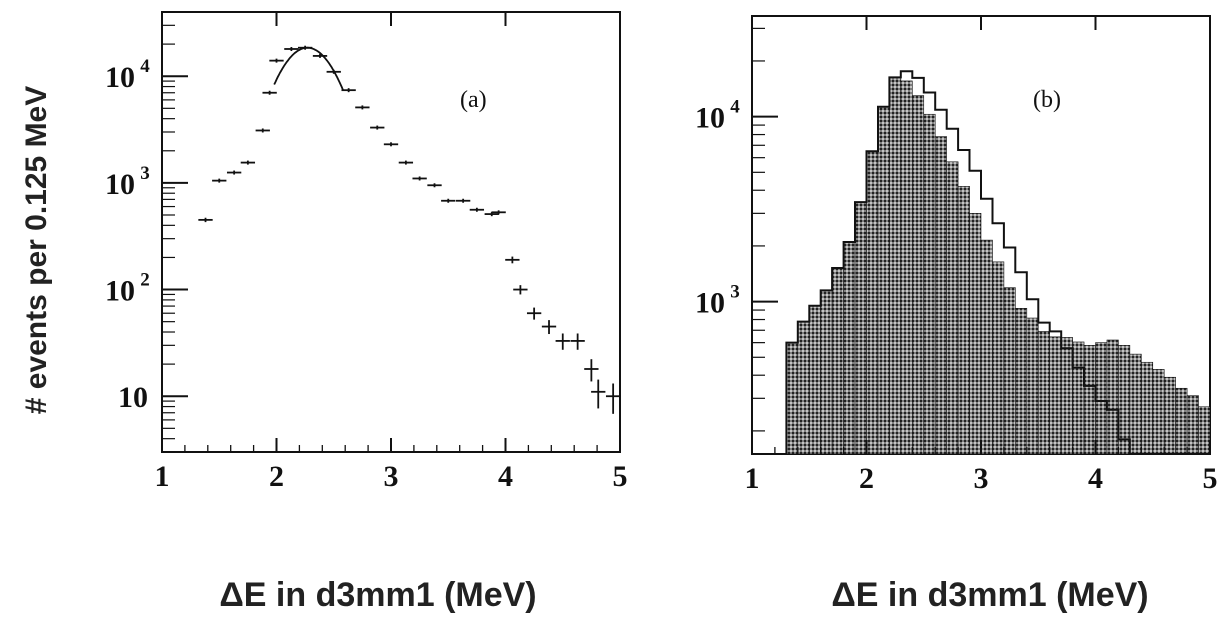 The image size is (1219, 630). What do you see at coordinates (377, 595) in the screenshot?
I see `panel-a-x-axis-label: ΔE in d3mm1 (MeV)` at bounding box center [377, 595].